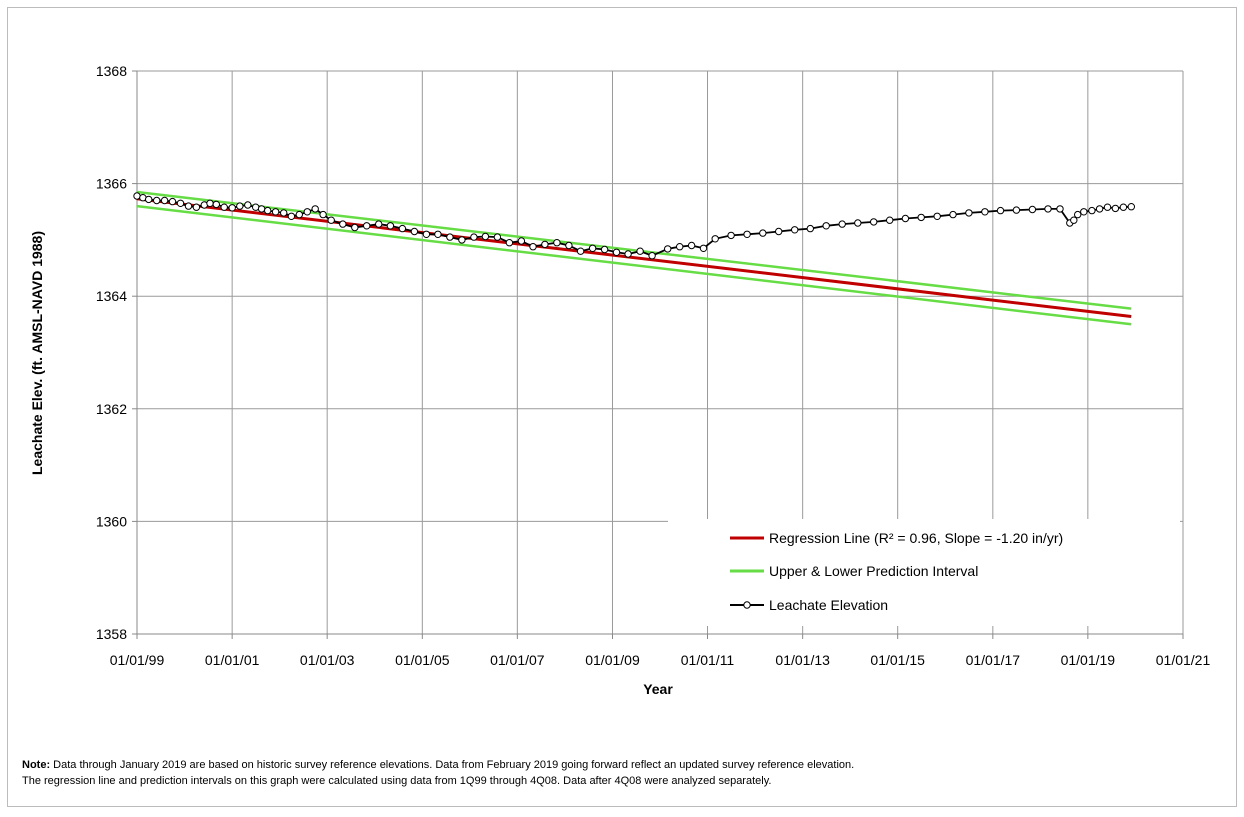 This screenshot has height=817, width=1244. Describe the element at coordinates (111, 296) in the screenshot. I see `y-tick-label: 1364` at that location.